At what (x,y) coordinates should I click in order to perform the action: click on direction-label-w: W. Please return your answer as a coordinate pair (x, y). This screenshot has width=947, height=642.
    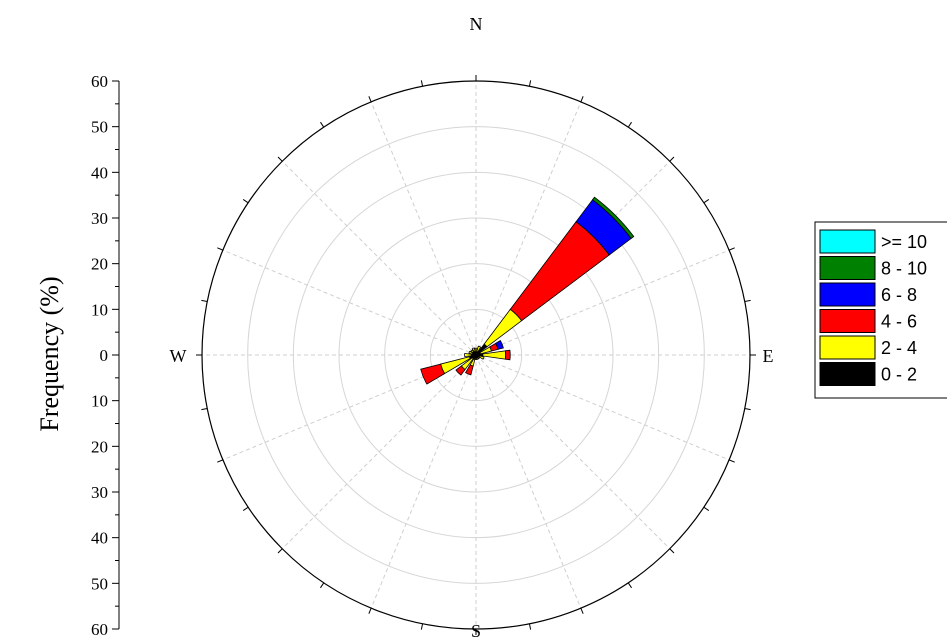
    Looking at the image, I should click on (178, 356).